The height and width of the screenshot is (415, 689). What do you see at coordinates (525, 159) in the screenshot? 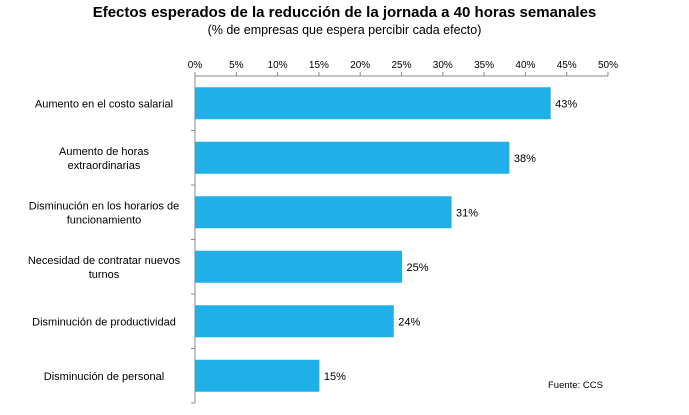
I see `data-label: 38%` at bounding box center [525, 159].